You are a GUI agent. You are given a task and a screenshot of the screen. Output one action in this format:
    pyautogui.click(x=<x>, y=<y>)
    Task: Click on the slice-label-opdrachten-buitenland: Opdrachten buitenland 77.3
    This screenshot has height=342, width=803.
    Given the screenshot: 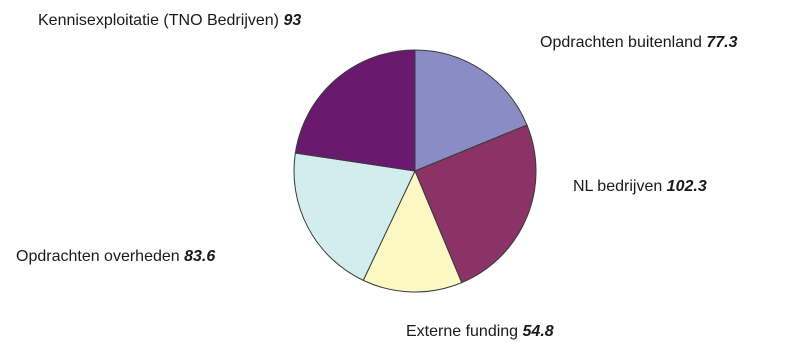 What is the action you would take?
    pyautogui.click(x=639, y=42)
    